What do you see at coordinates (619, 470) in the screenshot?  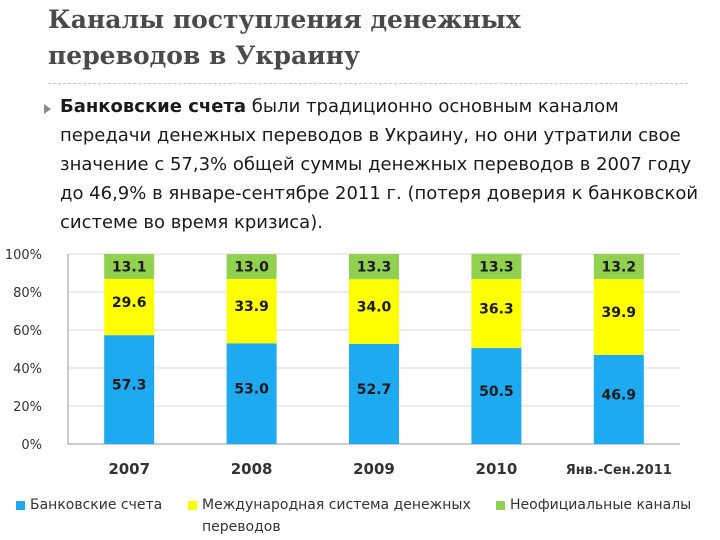 I see `x-tick-label: Янв.-Сен.2011` at bounding box center [619, 470].